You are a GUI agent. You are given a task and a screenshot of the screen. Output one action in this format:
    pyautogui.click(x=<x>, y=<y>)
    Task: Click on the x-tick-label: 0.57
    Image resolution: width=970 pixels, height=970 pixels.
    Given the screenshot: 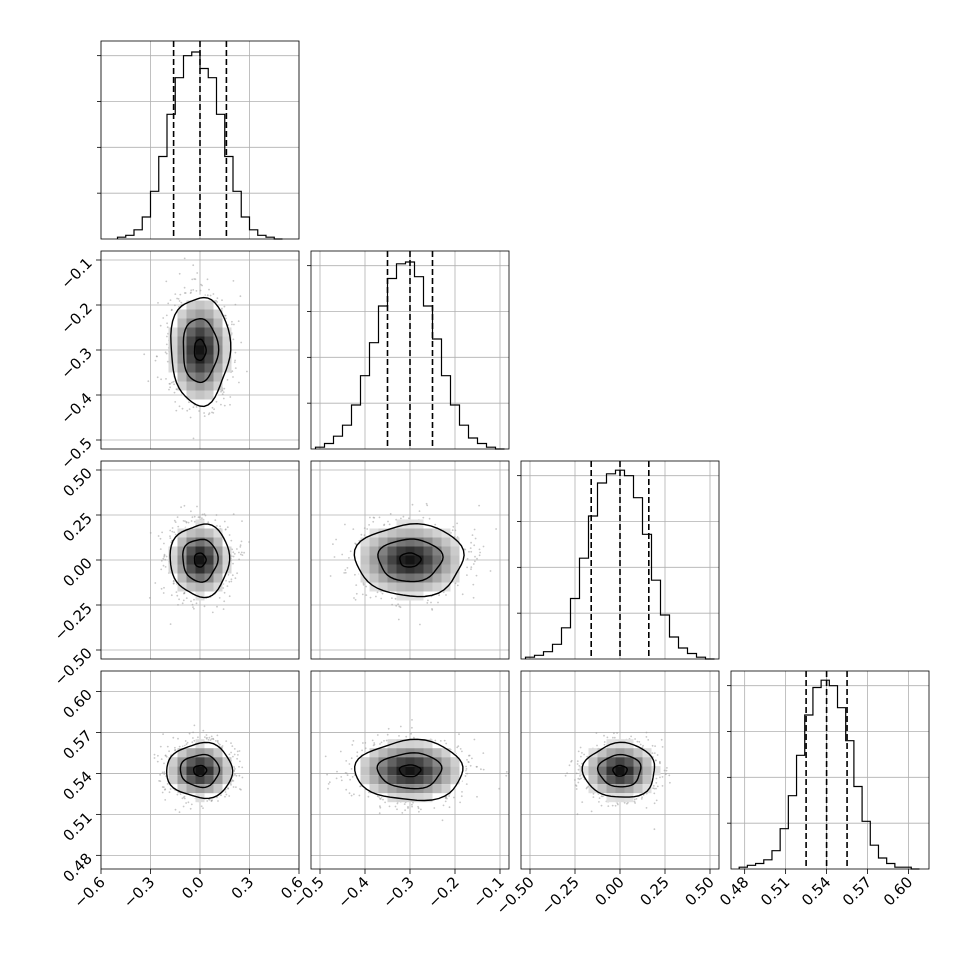 What is the action you would take?
    pyautogui.click(x=857, y=891)
    